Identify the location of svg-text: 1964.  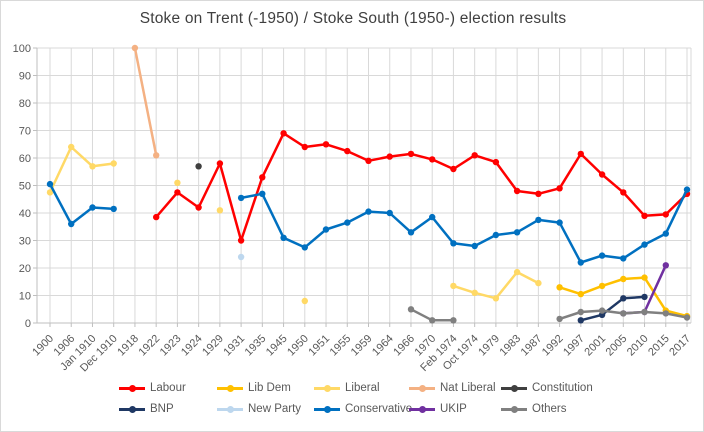
(383, 346).